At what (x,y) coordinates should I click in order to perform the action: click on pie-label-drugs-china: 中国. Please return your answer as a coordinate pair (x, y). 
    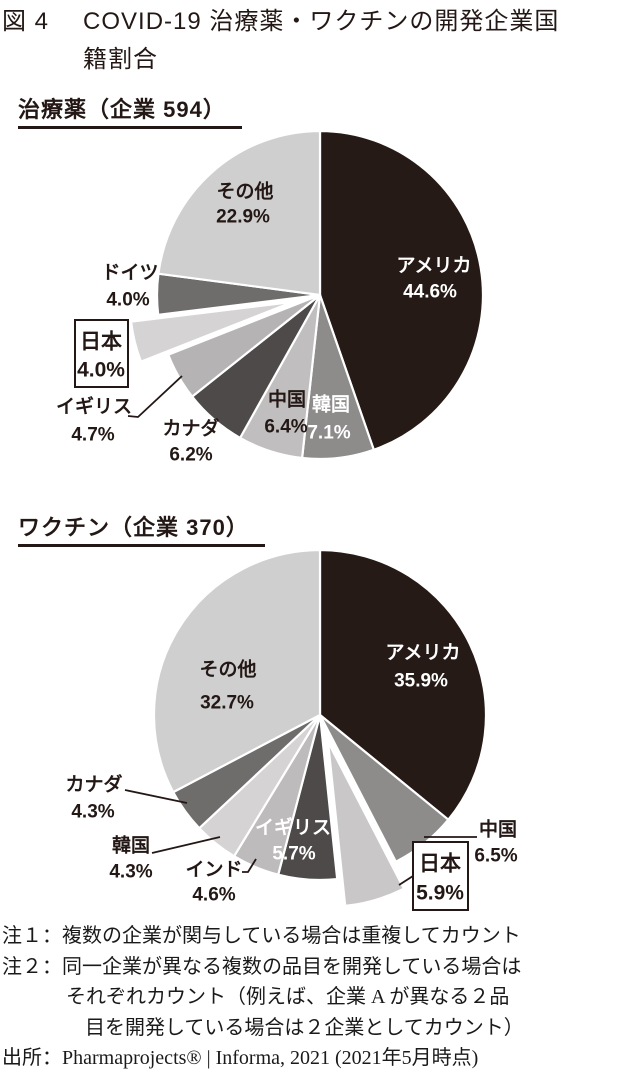
    Looking at the image, I should click on (287, 399).